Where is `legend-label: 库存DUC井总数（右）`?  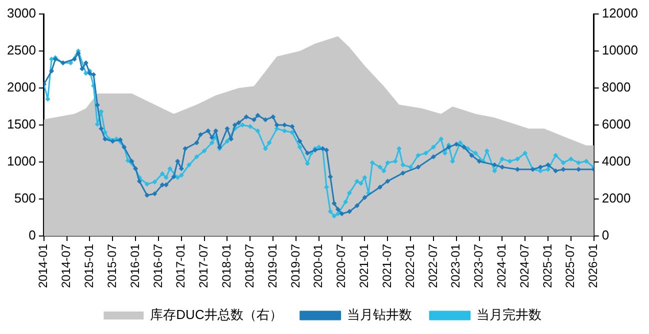
legend-label: 库存DUC井总数（右） is located at coordinates (216, 314).